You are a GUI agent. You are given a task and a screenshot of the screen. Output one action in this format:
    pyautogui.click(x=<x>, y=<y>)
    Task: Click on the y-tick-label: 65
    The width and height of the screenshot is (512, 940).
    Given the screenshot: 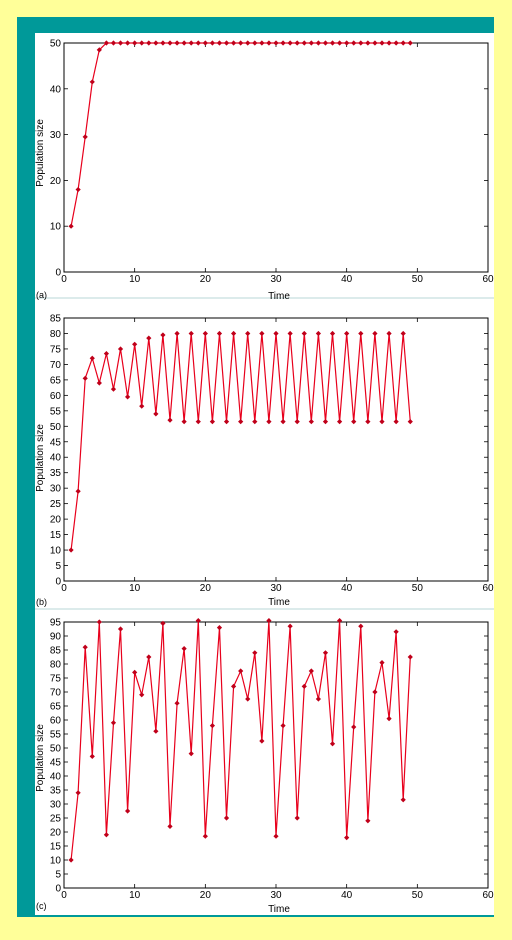 What is the action you would take?
    pyautogui.click(x=56, y=707)
    